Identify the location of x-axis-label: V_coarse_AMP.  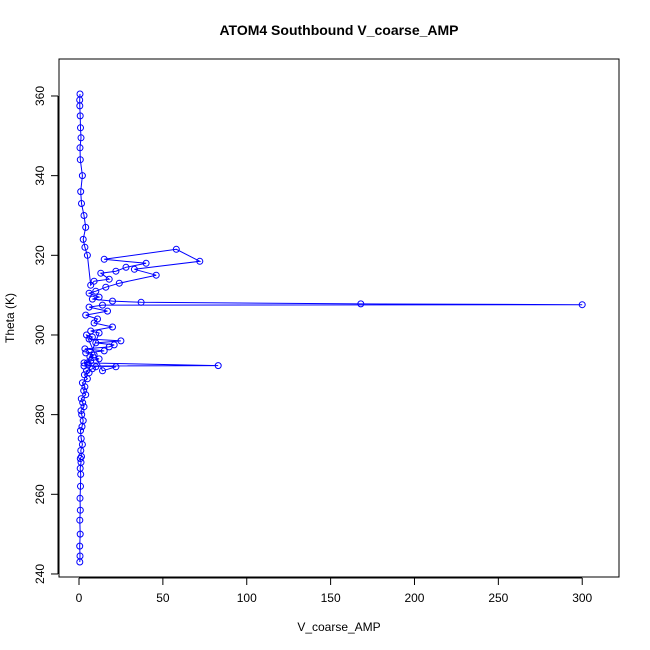
(338, 627).